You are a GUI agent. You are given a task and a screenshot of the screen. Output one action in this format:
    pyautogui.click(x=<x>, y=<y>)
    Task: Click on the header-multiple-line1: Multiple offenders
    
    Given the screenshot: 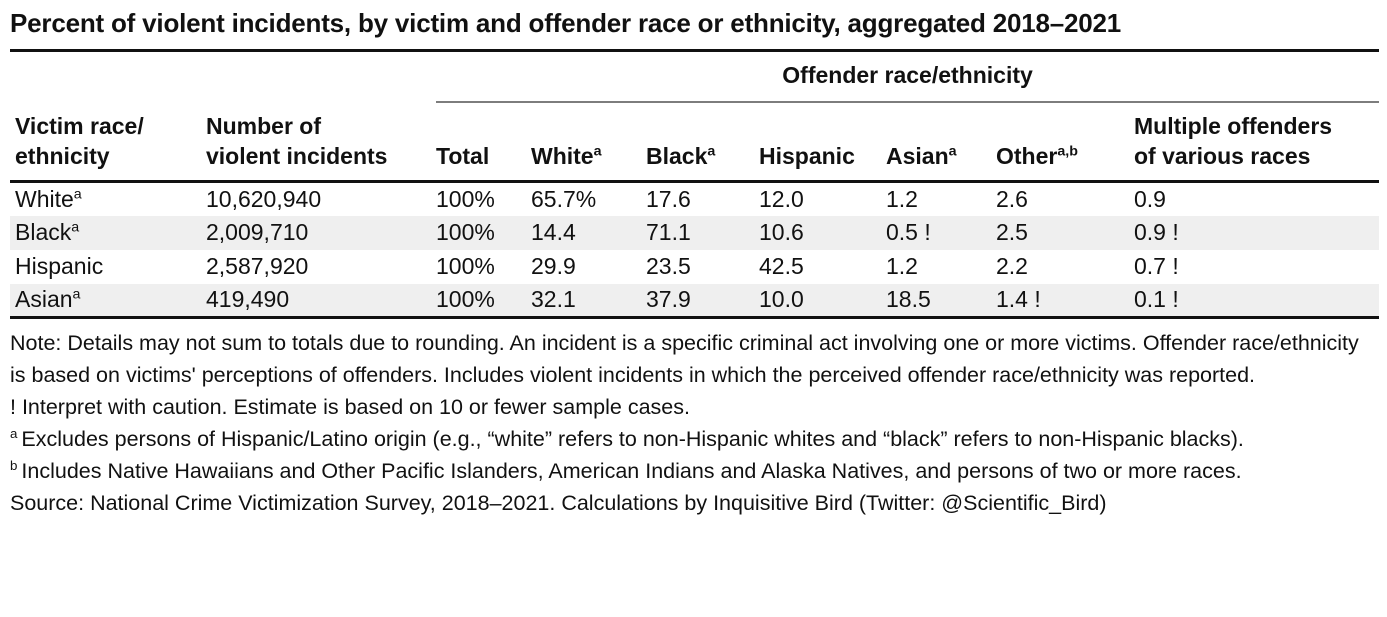 What is the action you would take?
    pyautogui.click(x=1233, y=126)
    